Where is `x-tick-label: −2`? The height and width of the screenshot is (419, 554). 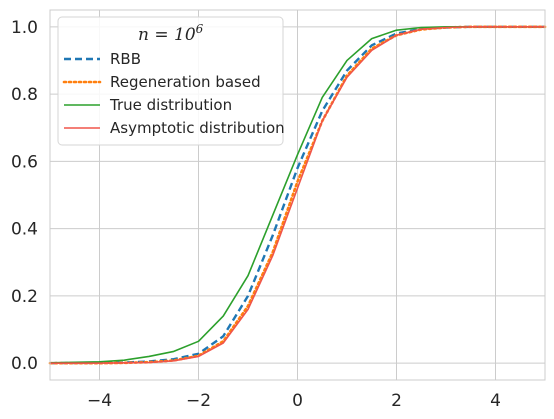
x-tick-label: −2 is located at coordinates (198, 401).